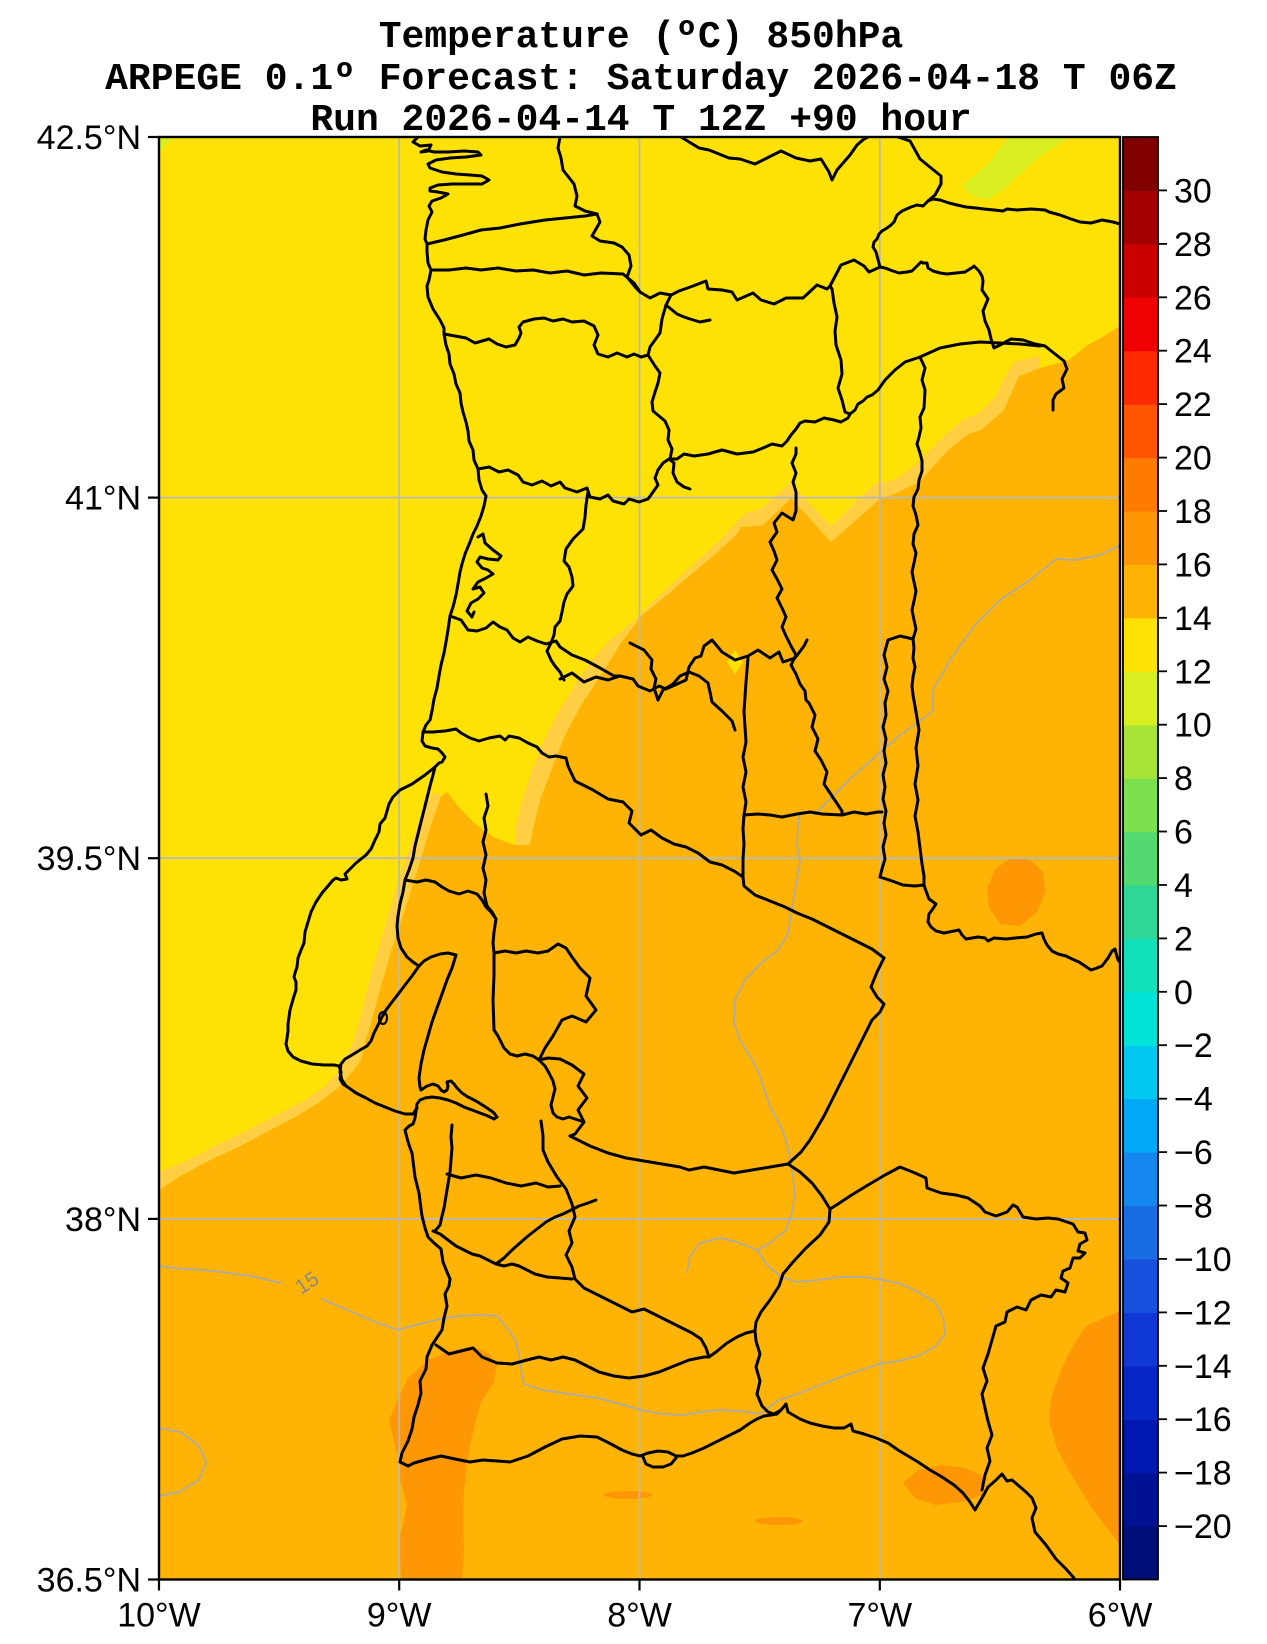  What do you see at coordinates (641, 37) in the screenshot?
I see `svg-text: Temperature (ºC) 850hPa` at bounding box center [641, 37].